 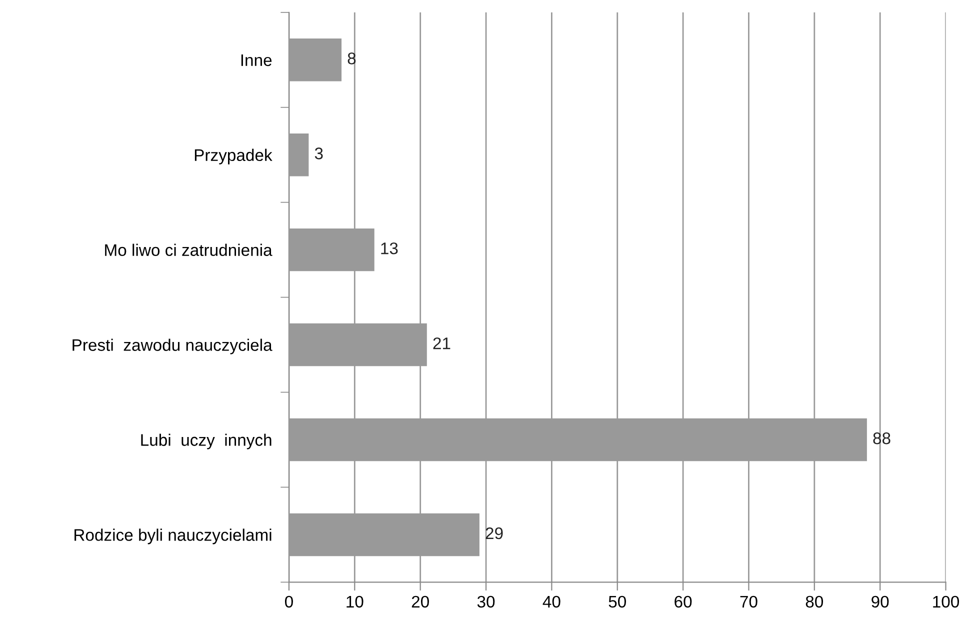 What do you see at coordinates (173, 536) in the screenshot?
I see `y-tick-label: Rodzice byli nauczycielami` at bounding box center [173, 536].